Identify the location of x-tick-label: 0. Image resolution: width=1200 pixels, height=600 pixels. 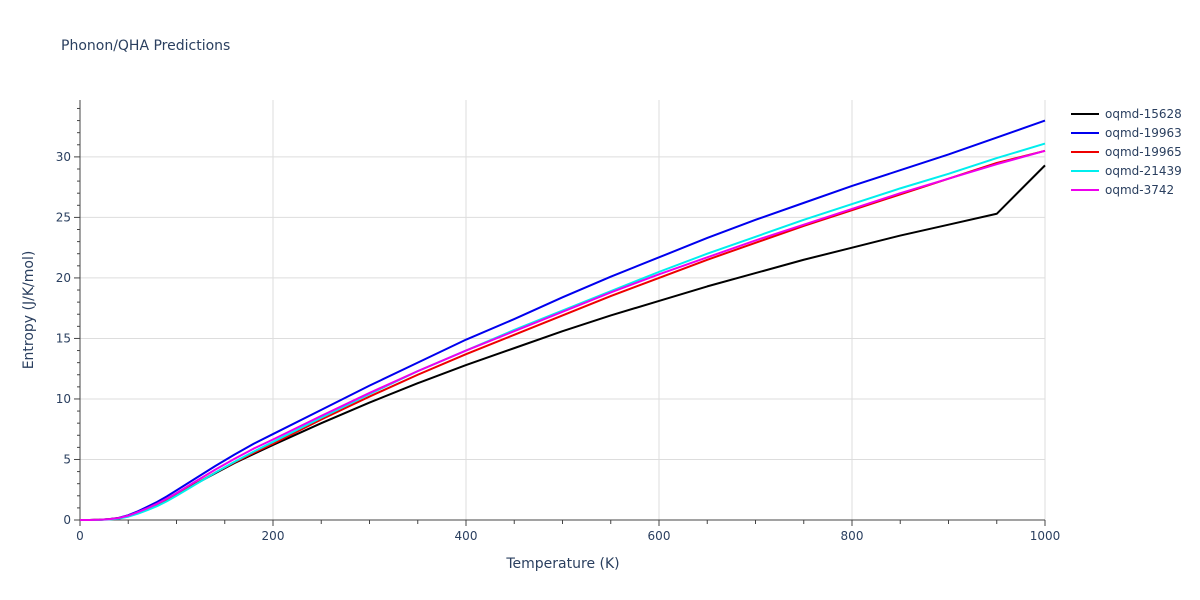
(80, 536).